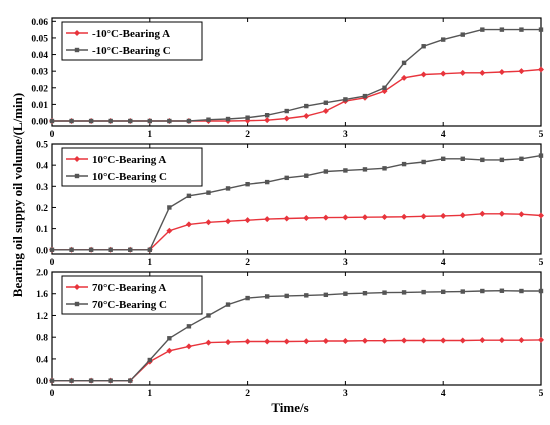 The height and width of the screenshot is (425, 550). Describe the element at coordinates (129, 177) in the screenshot. I see `legend-label: 10°C-Bearing C` at that location.